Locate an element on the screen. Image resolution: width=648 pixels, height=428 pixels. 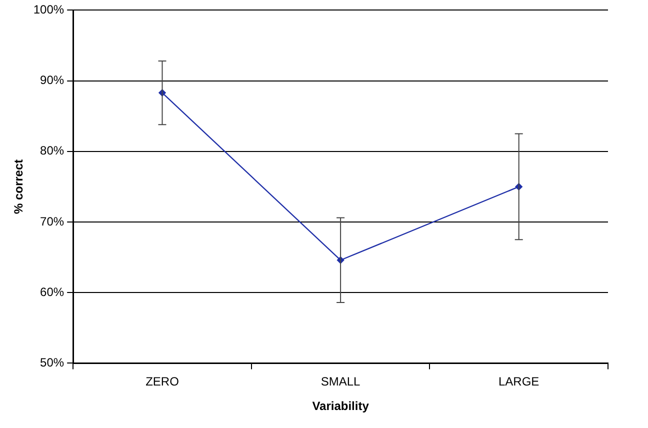
y-tick-label: 60% is located at coordinates (52, 291).